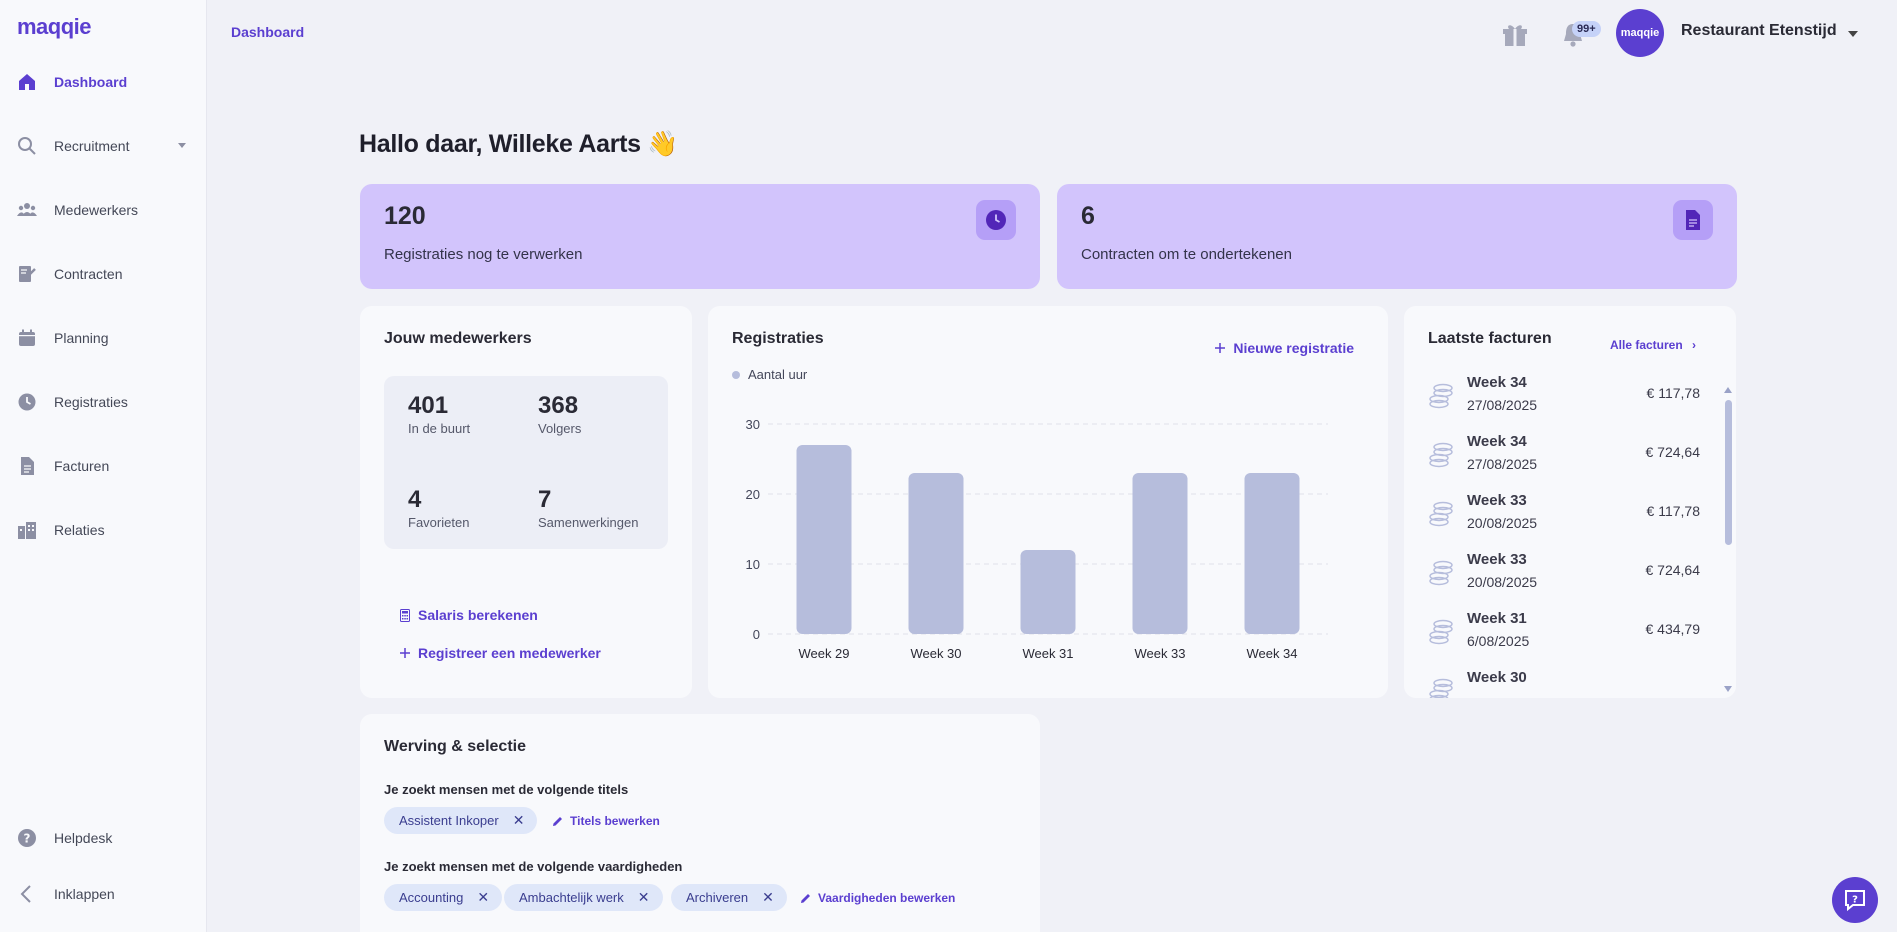 The width and height of the screenshot is (1897, 932). I want to click on stat-label: In de buurt, so click(439, 428).